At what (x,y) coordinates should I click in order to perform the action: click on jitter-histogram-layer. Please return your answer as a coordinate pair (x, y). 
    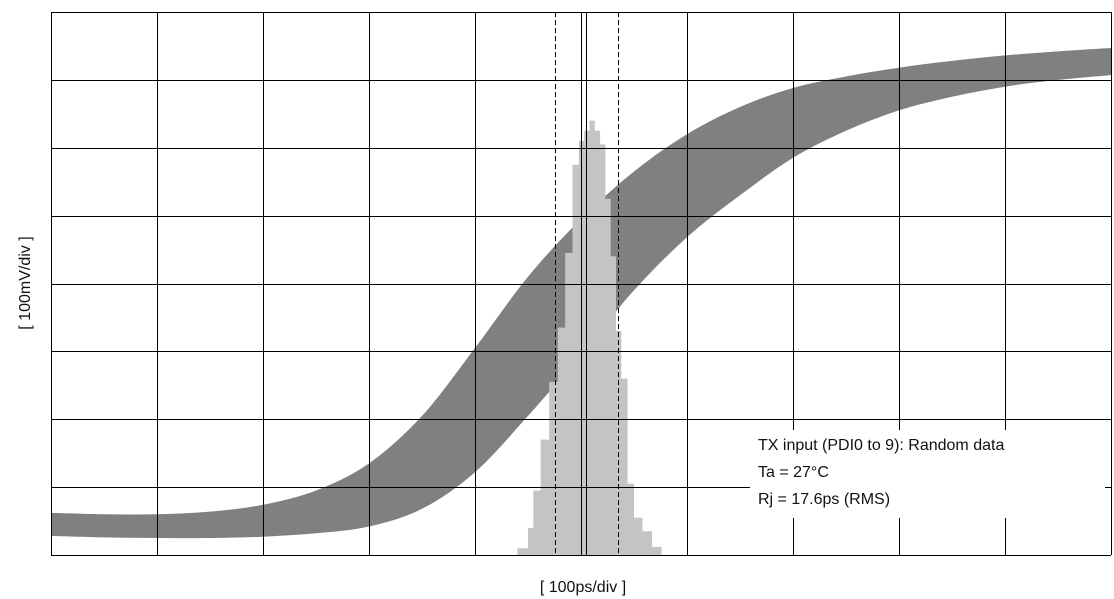
    Looking at the image, I should click on (595, 337).